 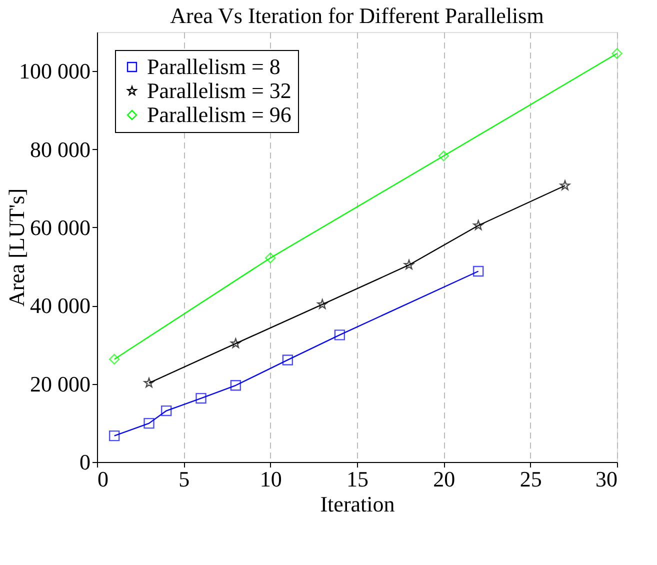 I want to click on x-tick-label: 10, so click(x=271, y=479).